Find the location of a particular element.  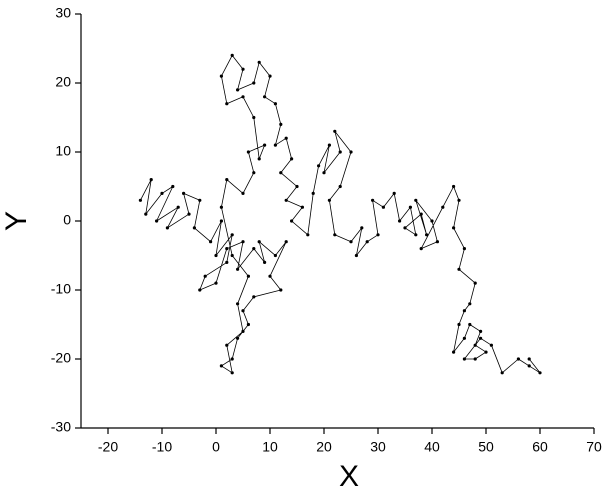

x-tick-label: 50 is located at coordinates (486, 447).